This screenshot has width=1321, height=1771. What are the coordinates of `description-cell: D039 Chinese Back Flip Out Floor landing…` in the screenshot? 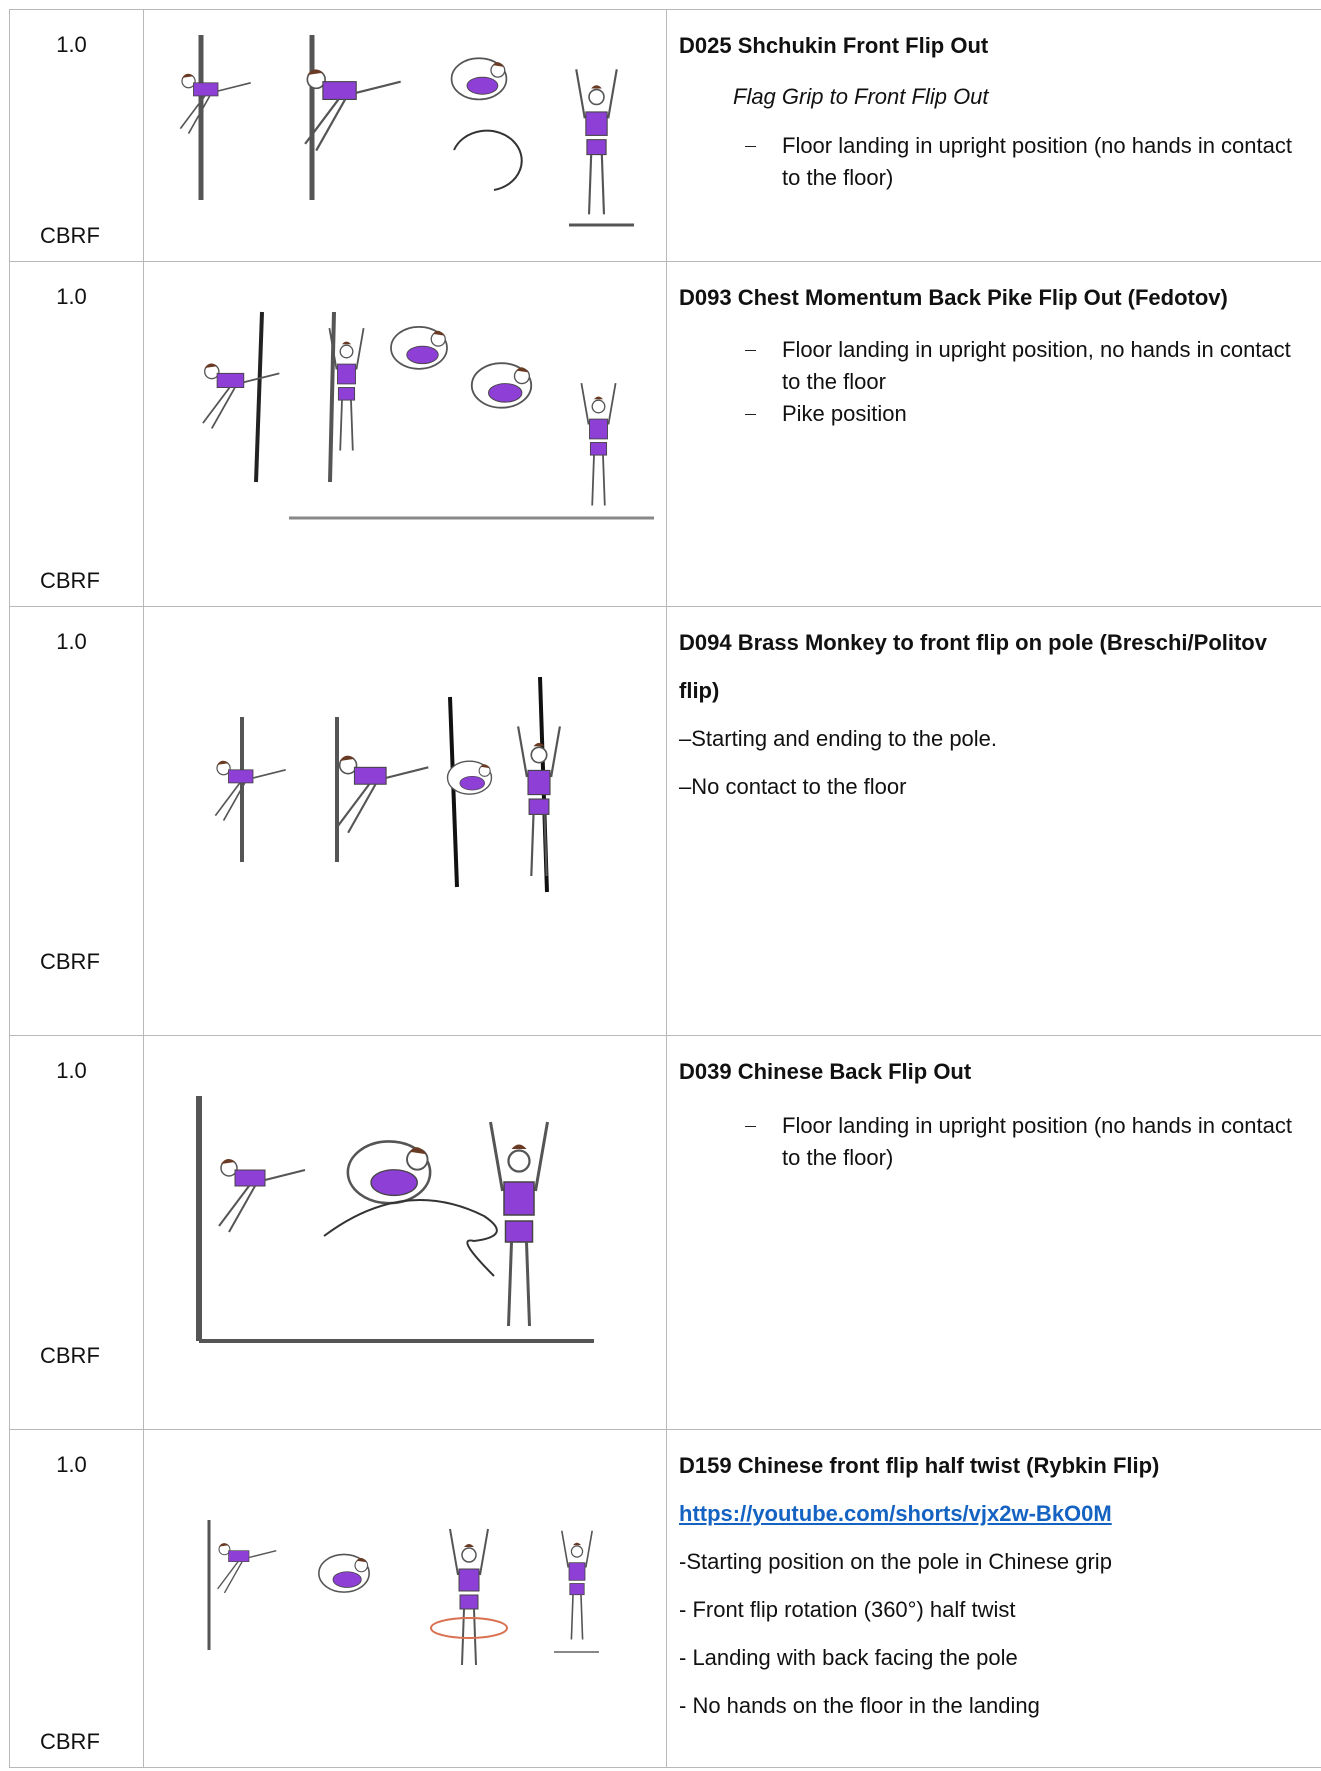 It's located at (993, 1232).